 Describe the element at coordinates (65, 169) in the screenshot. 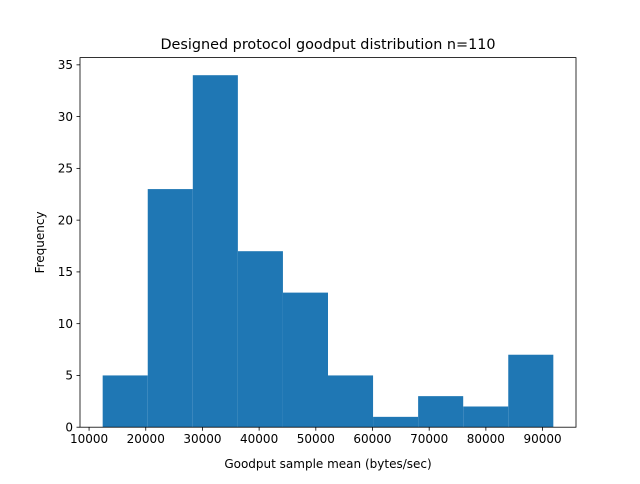

I see `y-tick-label: 25` at that location.